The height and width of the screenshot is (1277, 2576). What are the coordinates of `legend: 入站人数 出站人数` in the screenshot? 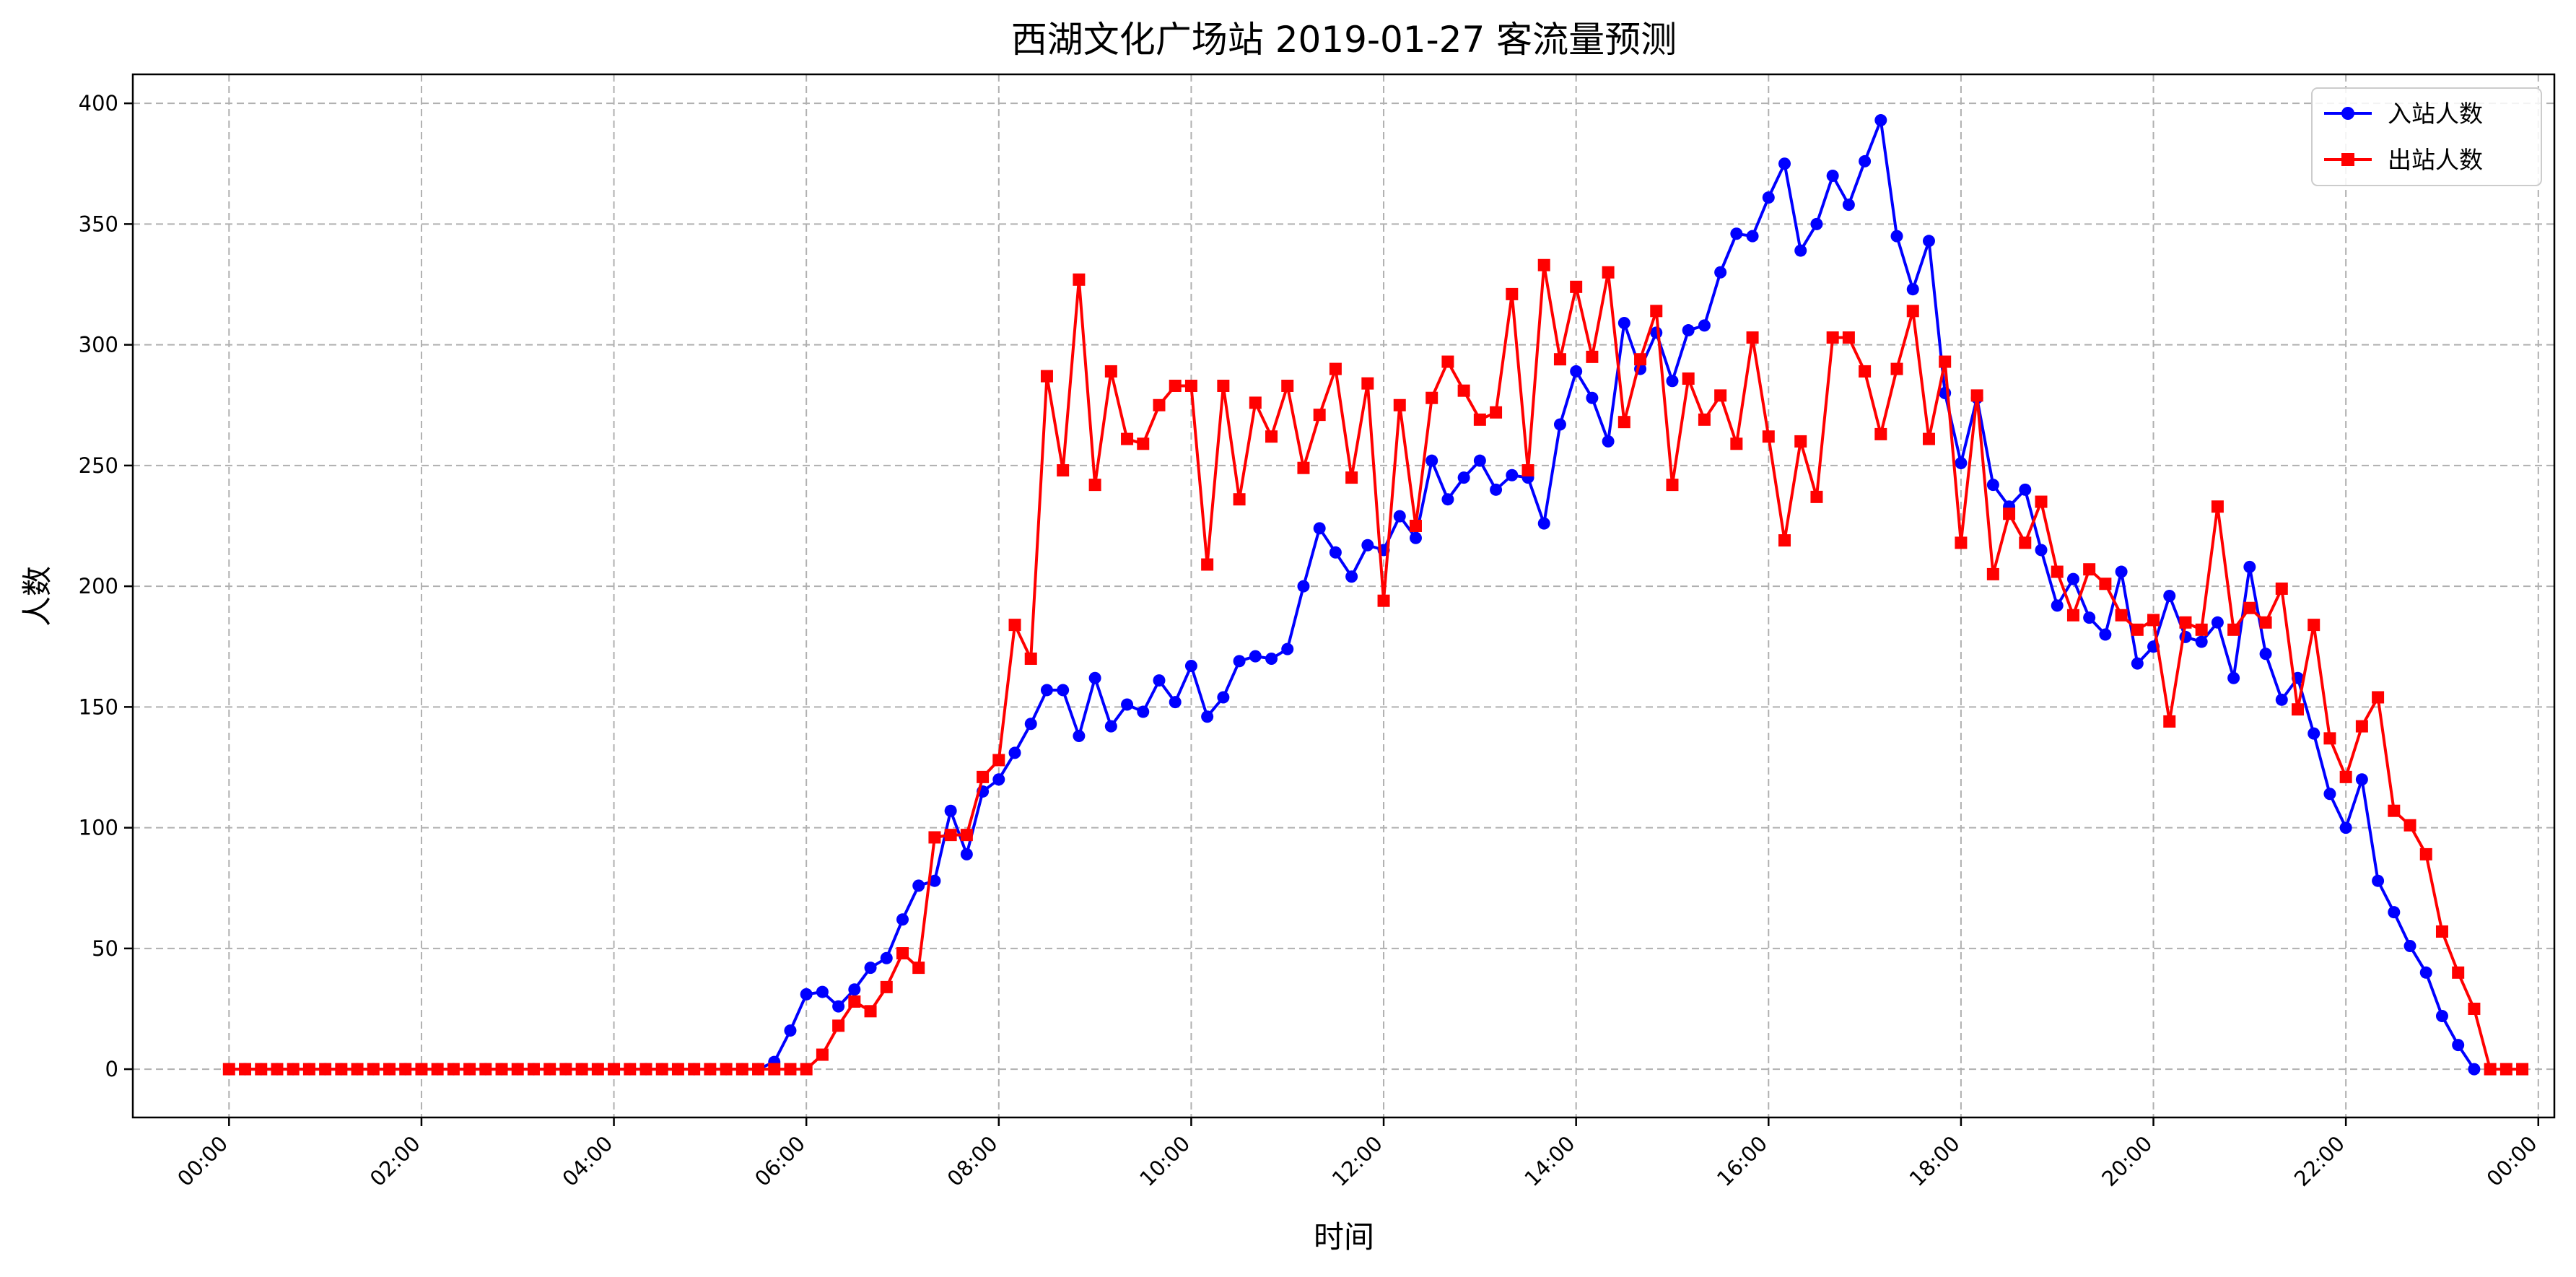 It's located at (2426, 136).